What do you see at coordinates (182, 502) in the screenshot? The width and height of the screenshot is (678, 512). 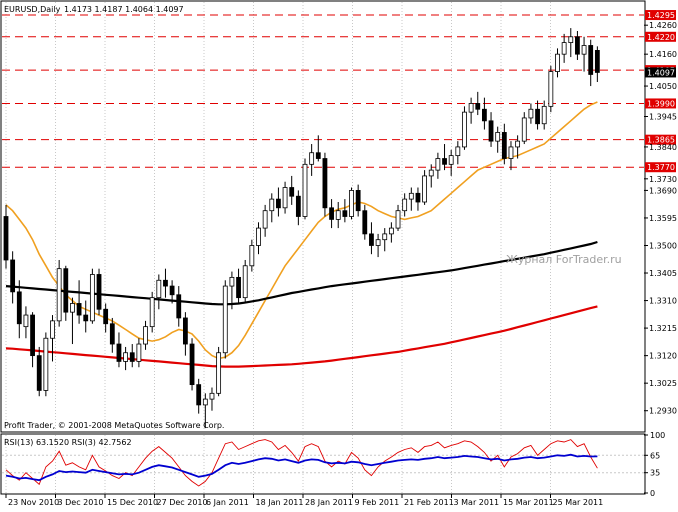 I see `time-tick-label: 27 Dec 2010` at bounding box center [182, 502].